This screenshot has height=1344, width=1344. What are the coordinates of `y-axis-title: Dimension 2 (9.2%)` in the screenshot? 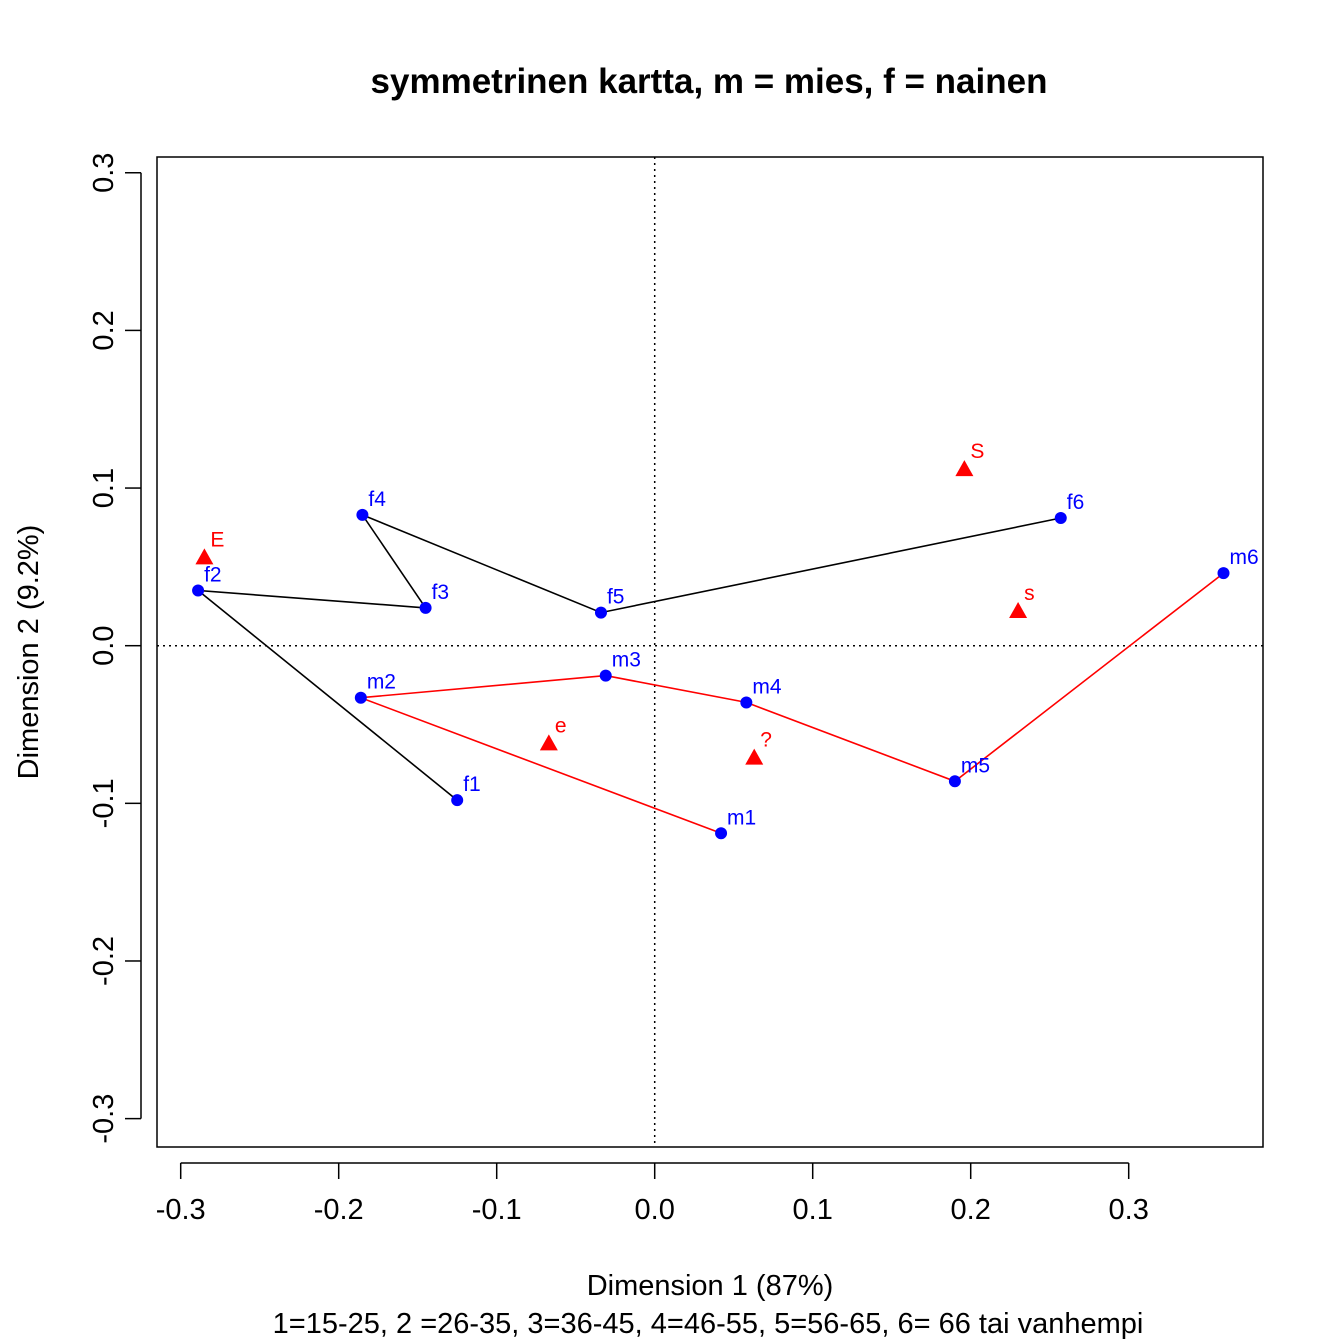 It's located at (29, 652).